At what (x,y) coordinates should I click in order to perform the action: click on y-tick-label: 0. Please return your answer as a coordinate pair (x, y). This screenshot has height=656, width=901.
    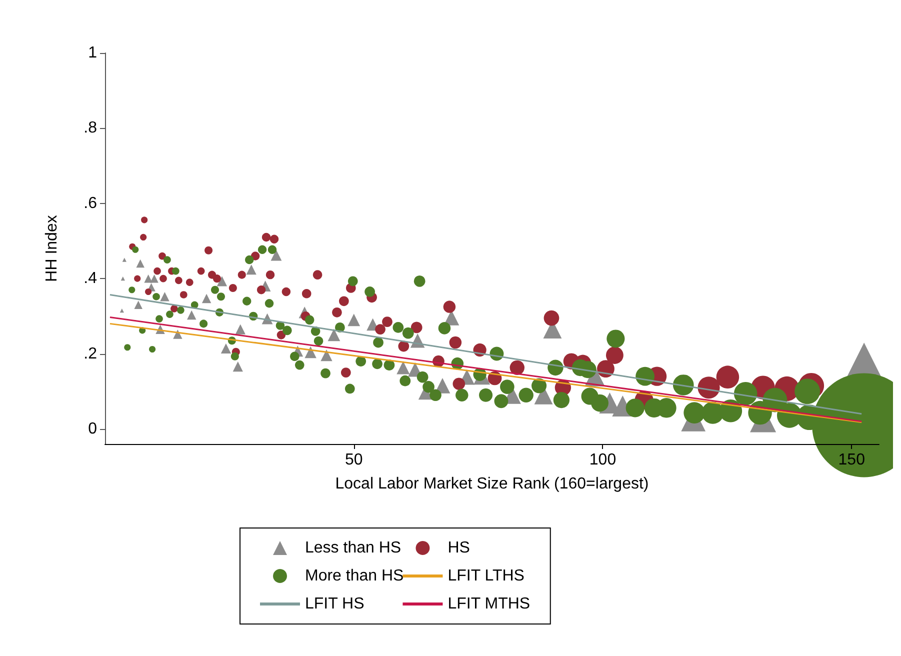
    Looking at the image, I should click on (93, 429).